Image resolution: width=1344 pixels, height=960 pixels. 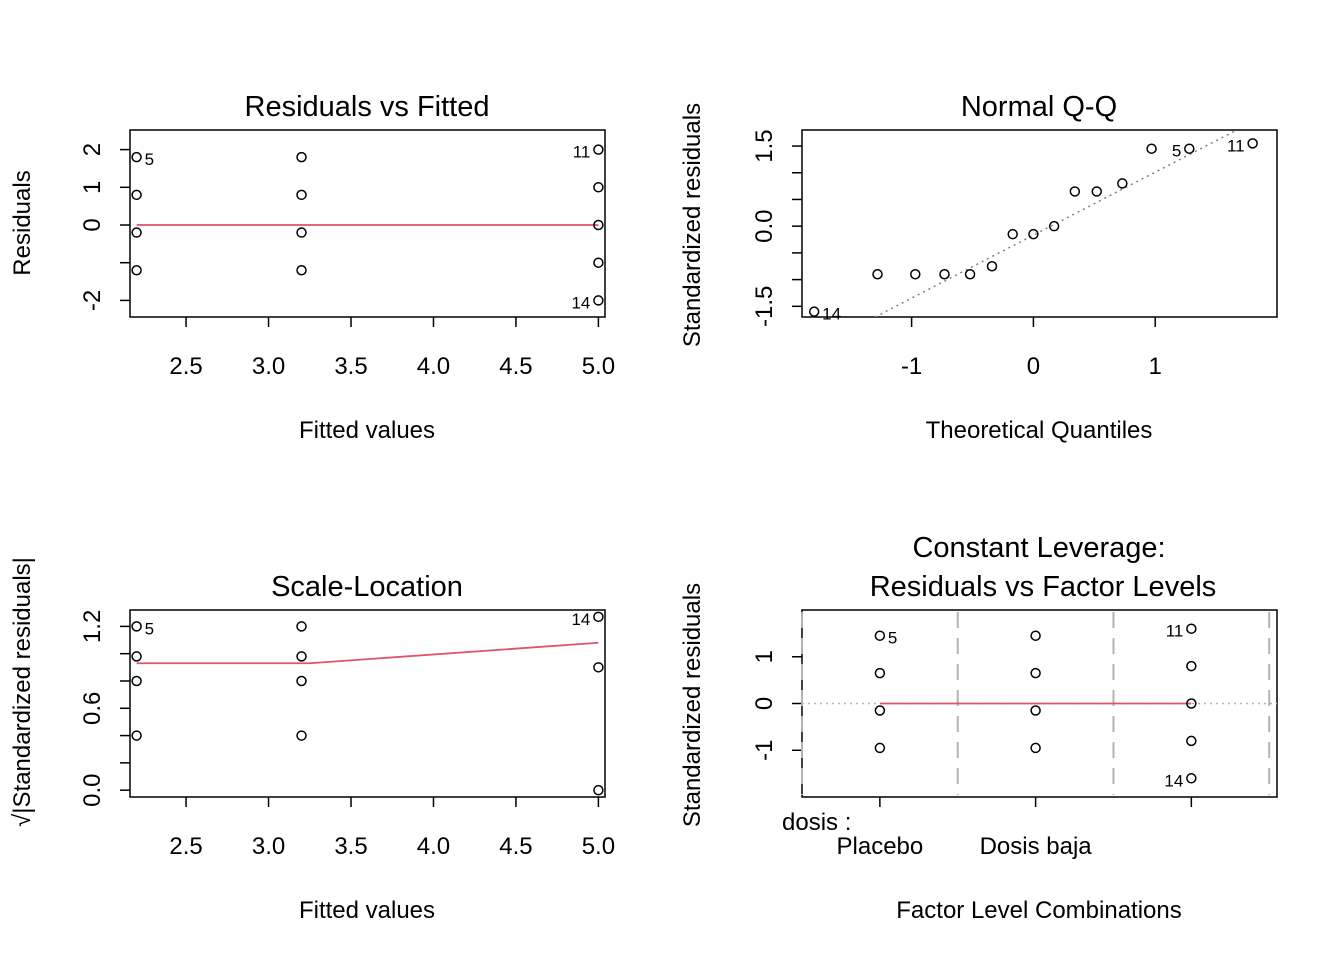 What do you see at coordinates (692, 225) in the screenshot?
I see `y-axis-label: Standardized residuals` at bounding box center [692, 225].